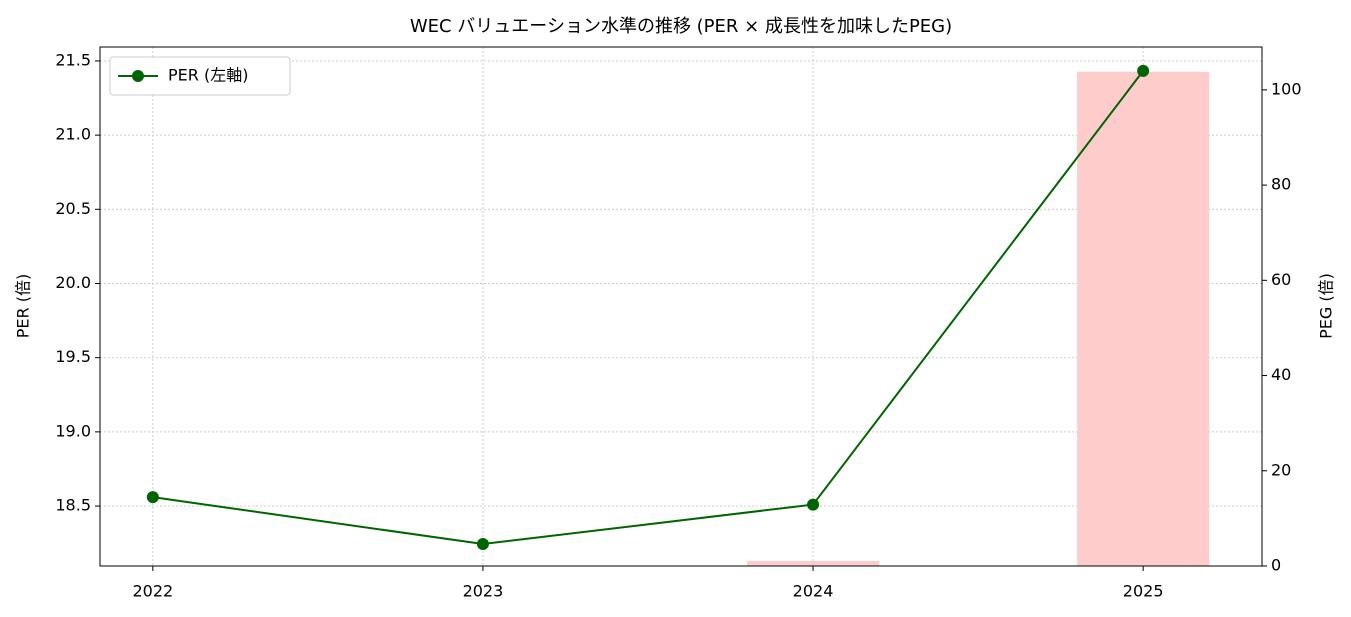 The image size is (1351, 617). I want to click on y-tick-label: 18.5, so click(73, 505).